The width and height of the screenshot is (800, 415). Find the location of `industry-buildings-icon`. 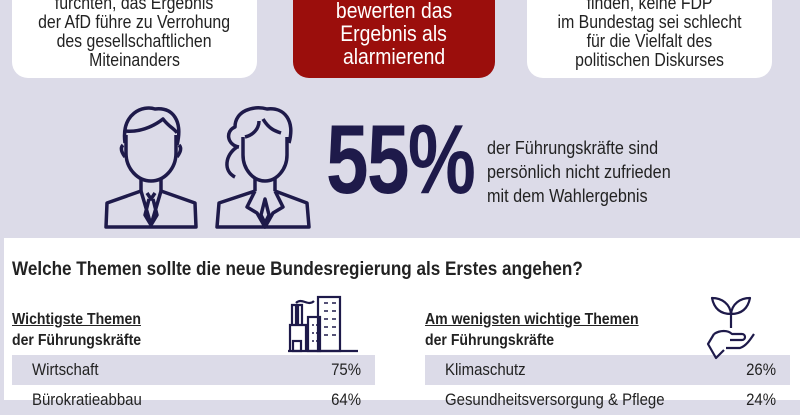

industry-buildings-icon is located at coordinates (323, 324).